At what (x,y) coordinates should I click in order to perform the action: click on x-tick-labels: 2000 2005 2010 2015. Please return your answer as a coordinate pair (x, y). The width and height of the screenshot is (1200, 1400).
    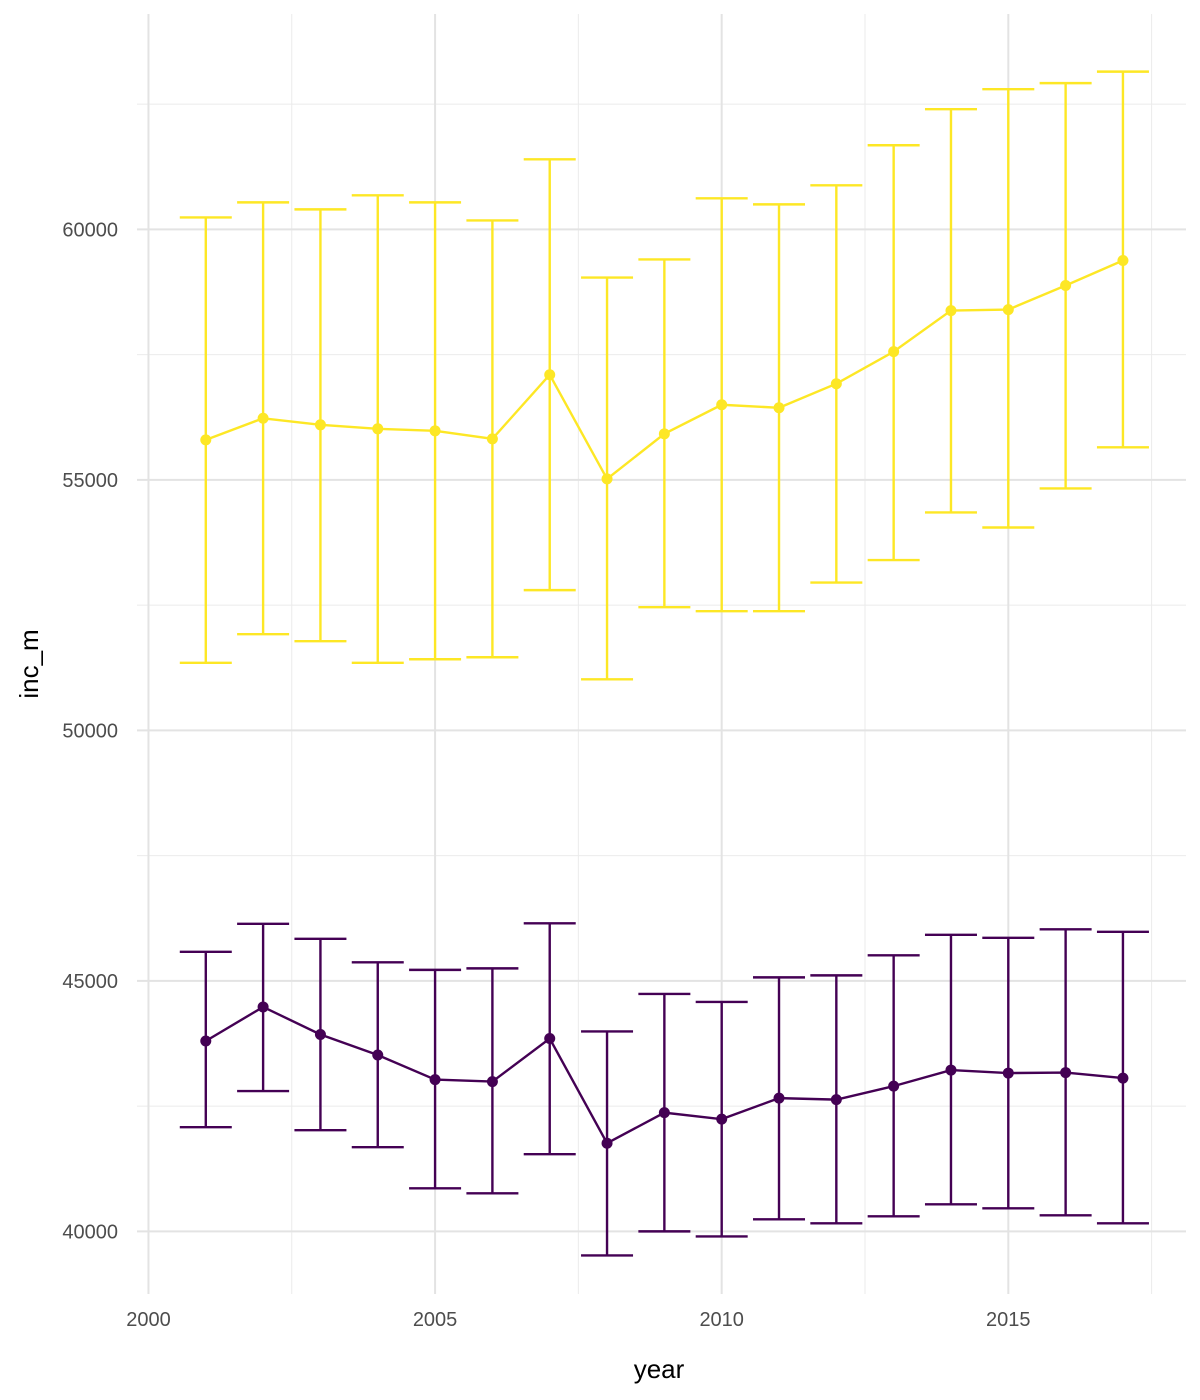
    Looking at the image, I should click on (578, 1320).